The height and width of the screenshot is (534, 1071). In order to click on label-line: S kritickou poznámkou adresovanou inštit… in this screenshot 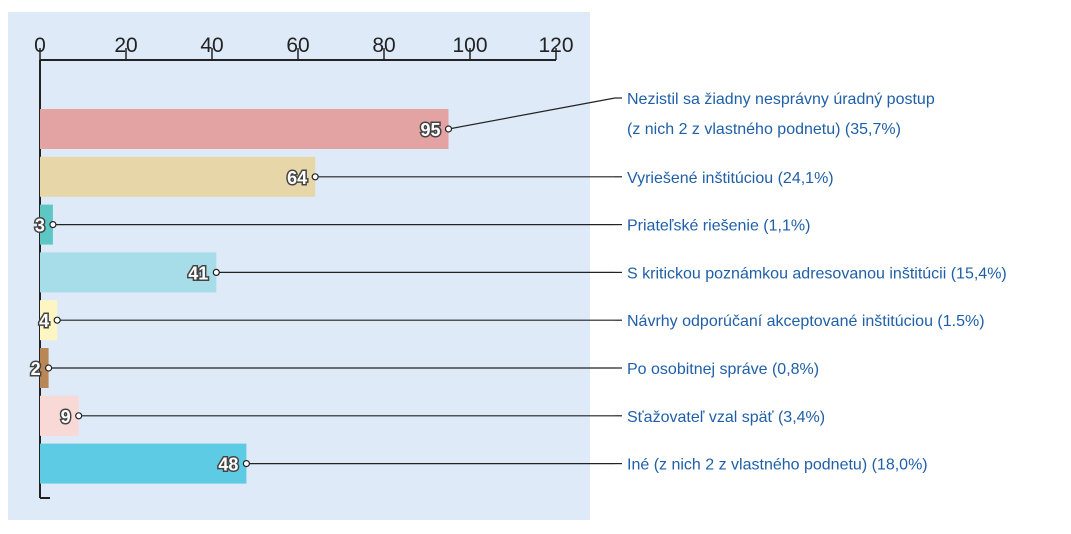, I will do `click(817, 273)`.